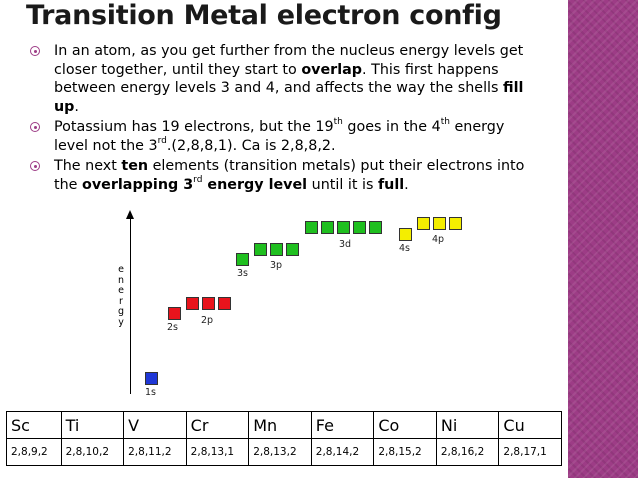 This screenshot has width=638, height=478. Describe the element at coordinates (255, 184) in the screenshot. I see `bullet-bold: energy level` at that location.